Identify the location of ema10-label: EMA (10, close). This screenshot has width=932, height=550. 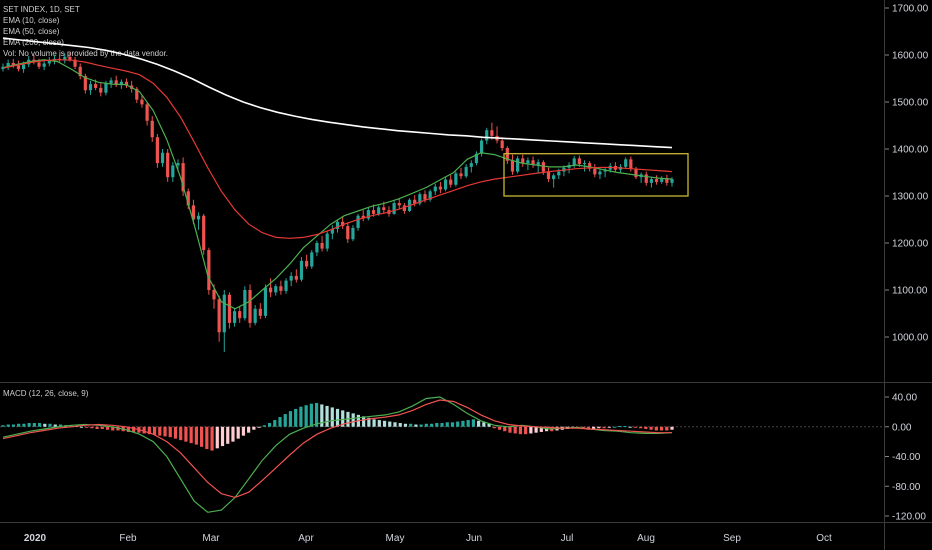
(31, 20).